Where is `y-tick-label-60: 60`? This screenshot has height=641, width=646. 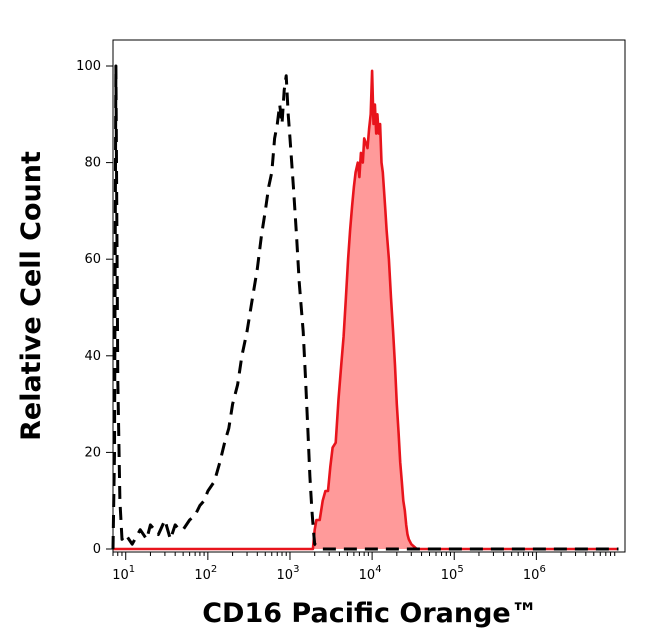
y-tick-label-60: 60 is located at coordinates (92, 259).